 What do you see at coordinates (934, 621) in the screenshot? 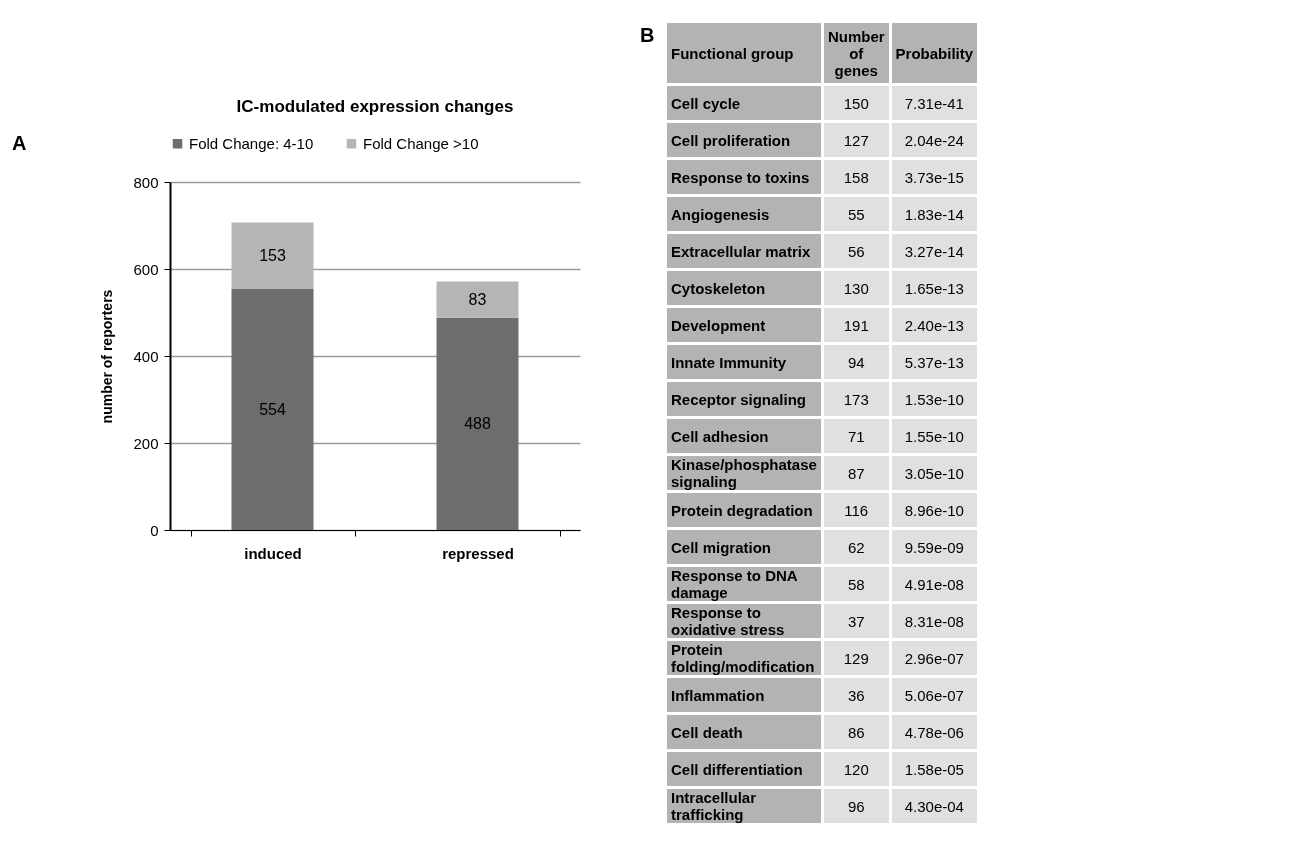
I see `text: 8.31e-08` at bounding box center [934, 621].